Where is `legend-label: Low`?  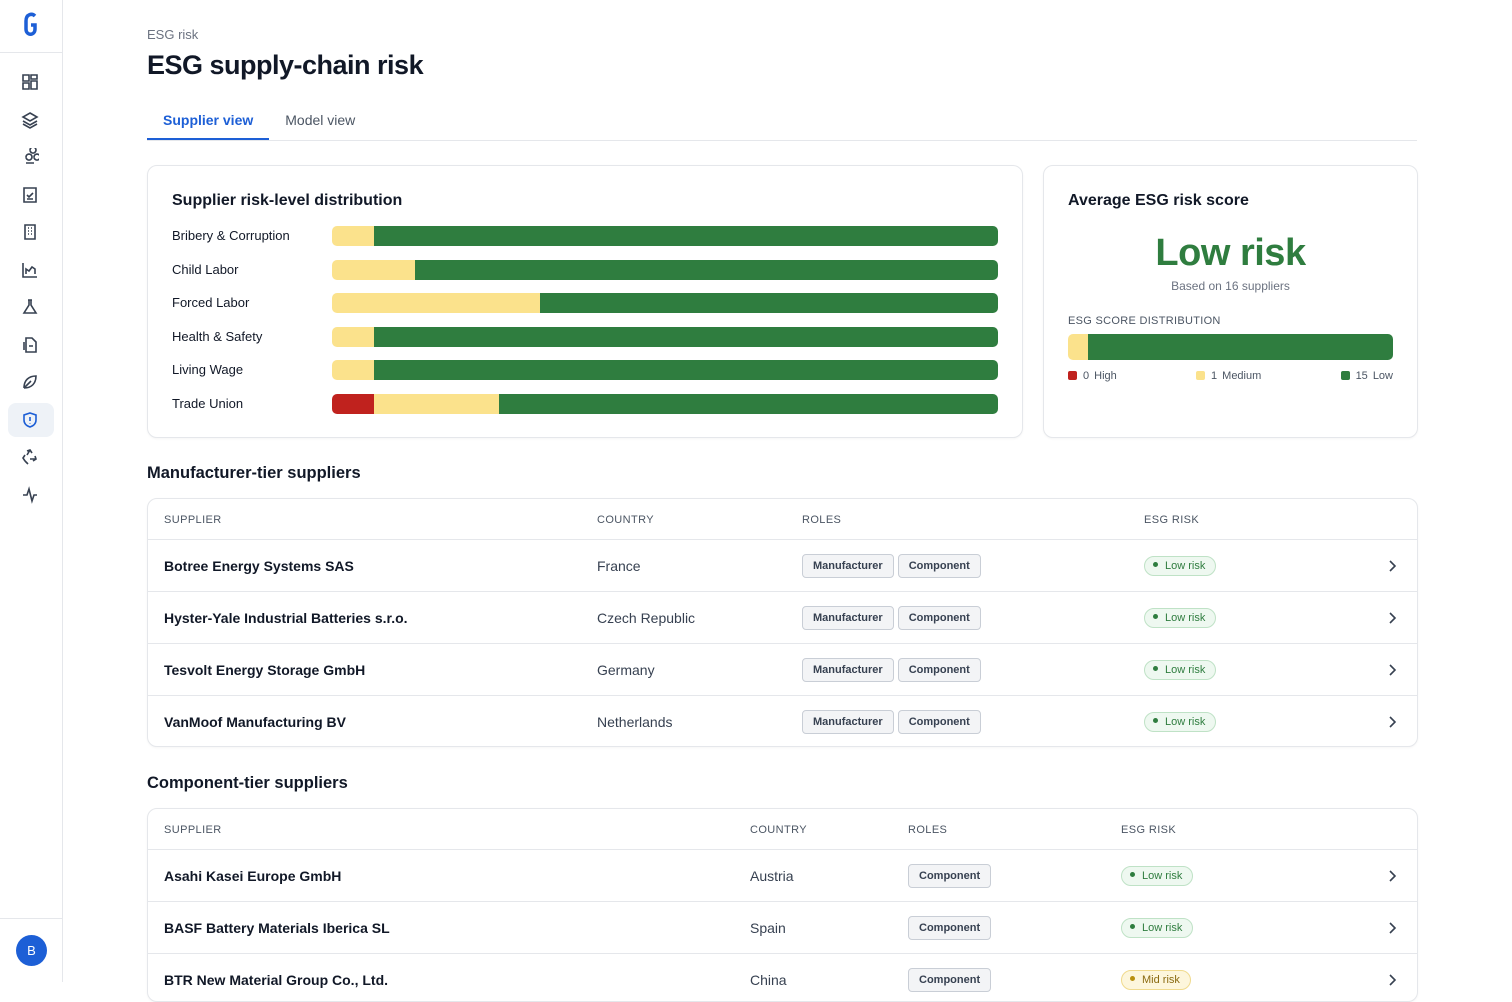
legend-label: Low is located at coordinates (1382, 376).